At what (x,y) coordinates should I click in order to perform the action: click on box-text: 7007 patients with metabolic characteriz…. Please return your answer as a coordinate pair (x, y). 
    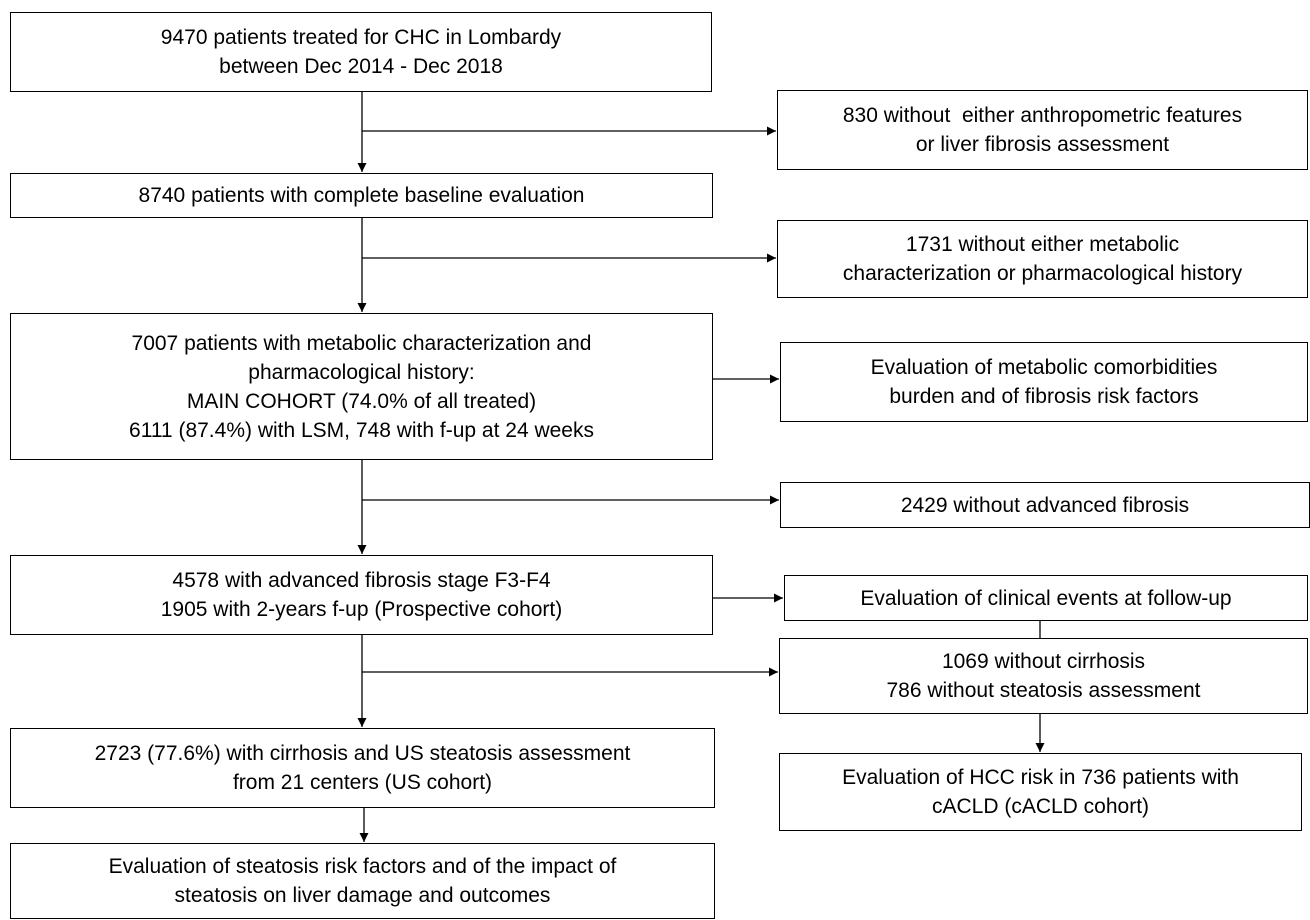
    Looking at the image, I should click on (361, 343).